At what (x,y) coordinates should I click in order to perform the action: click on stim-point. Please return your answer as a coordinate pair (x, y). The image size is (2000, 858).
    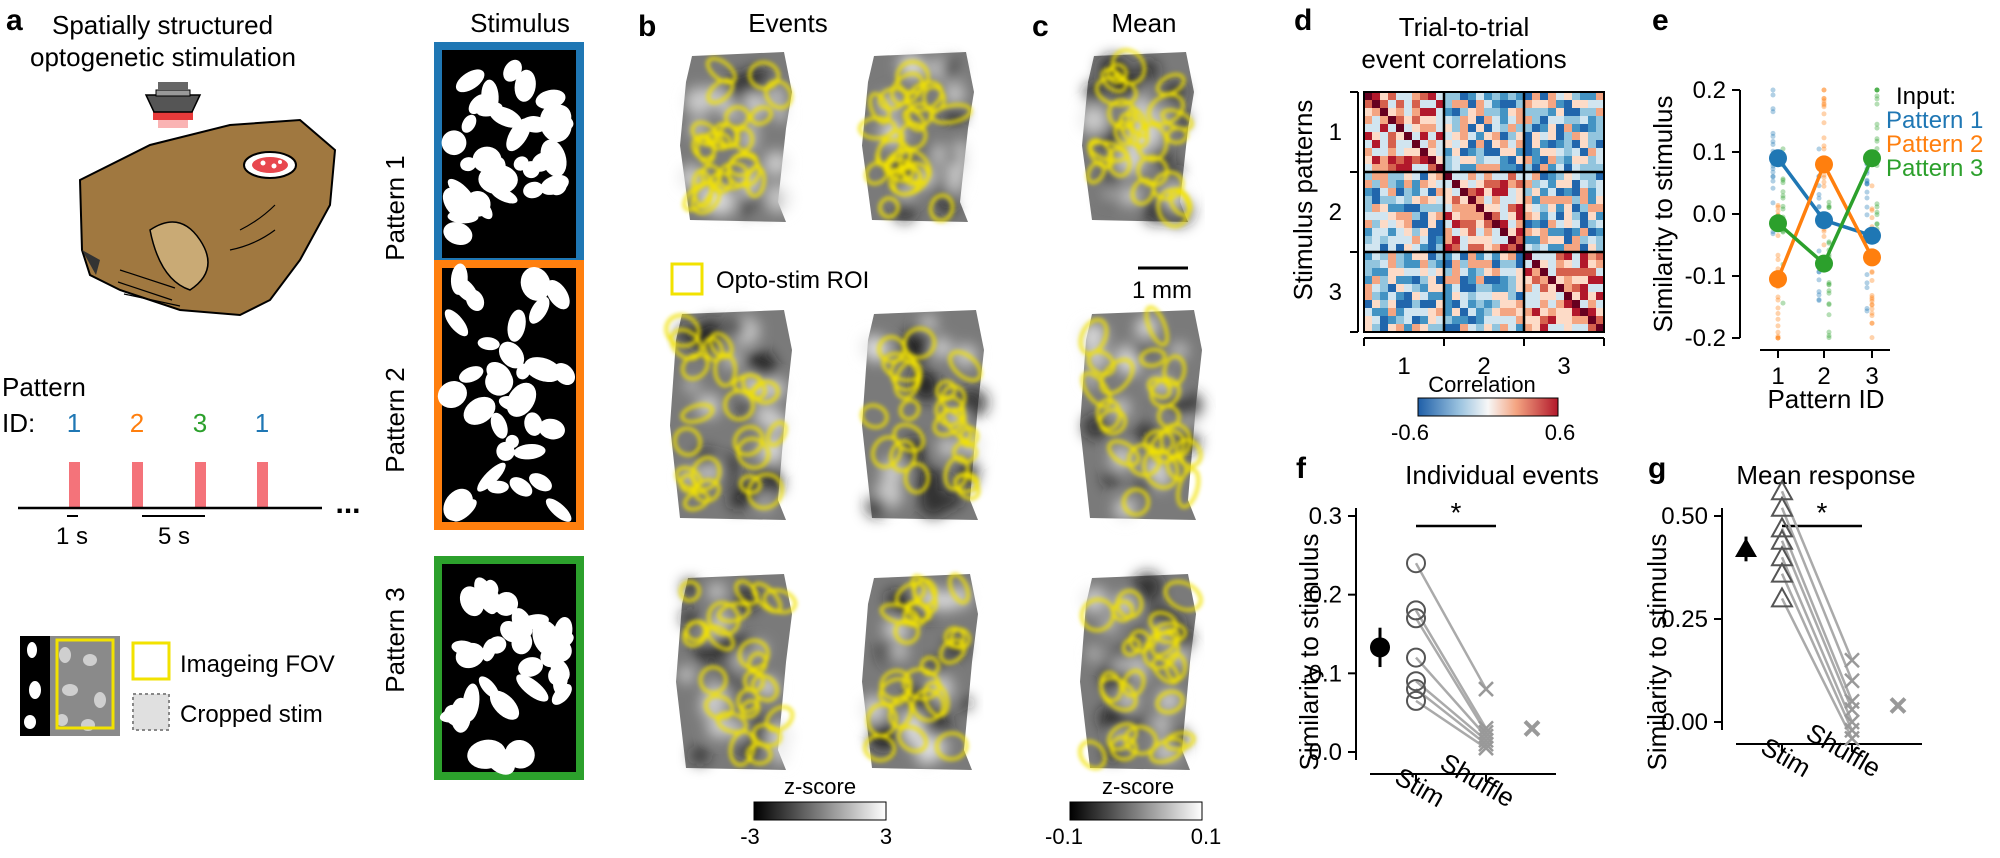
    Looking at the image, I should click on (1416, 689).